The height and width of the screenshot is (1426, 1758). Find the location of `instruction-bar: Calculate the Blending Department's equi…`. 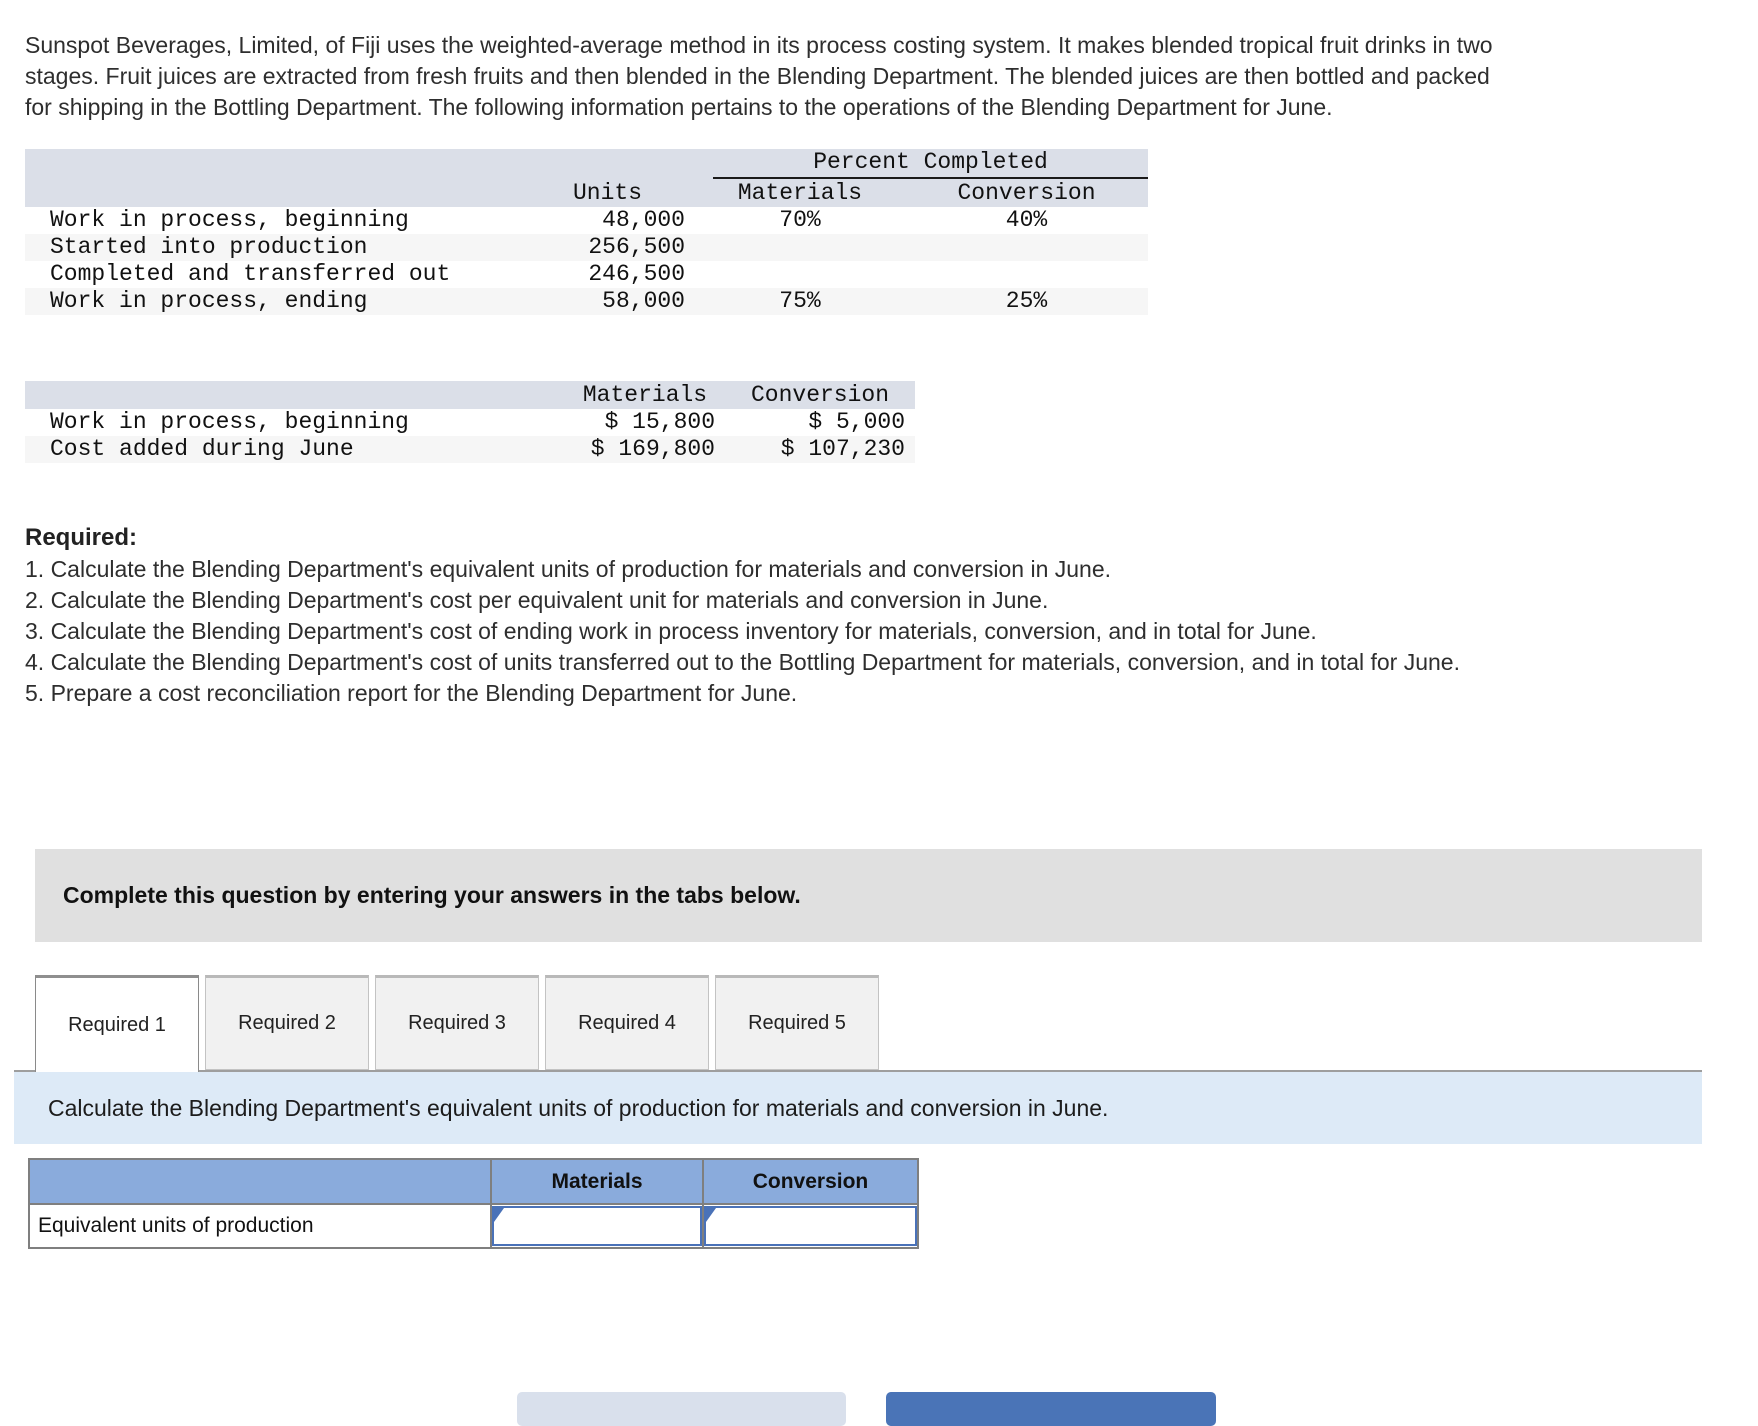

instruction-bar: Calculate the Blending Department's equi… is located at coordinates (858, 1108).